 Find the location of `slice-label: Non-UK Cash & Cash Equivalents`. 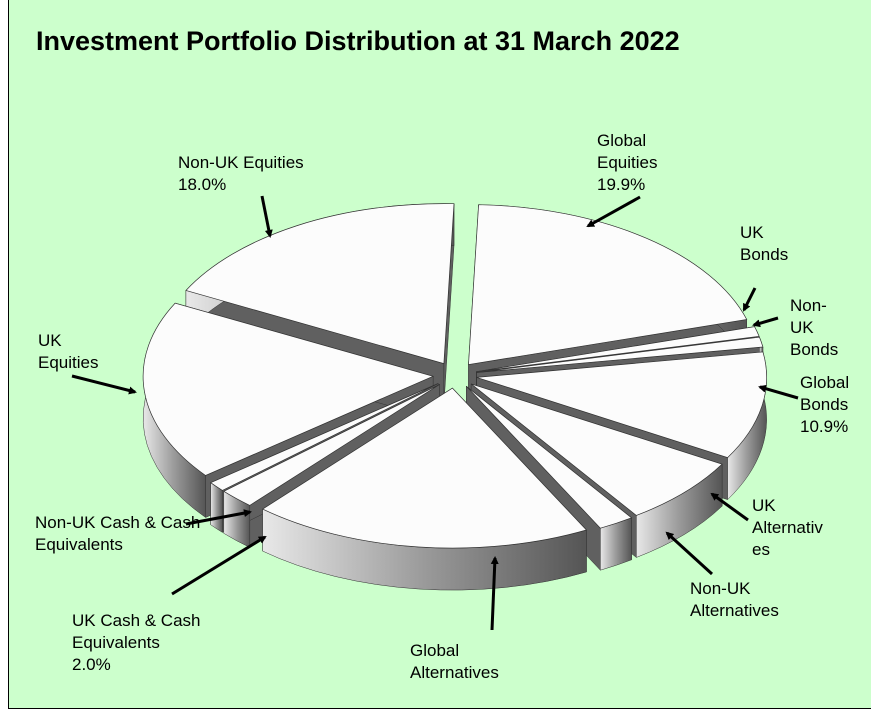

slice-label: Non-UK Cash & Cash Equivalents is located at coordinates (122, 534).